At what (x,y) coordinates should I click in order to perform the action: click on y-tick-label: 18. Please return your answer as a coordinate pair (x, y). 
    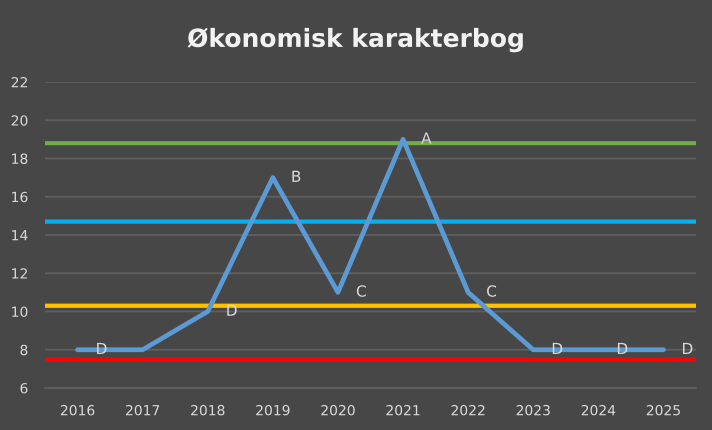
    Looking at the image, I should click on (20, 158).